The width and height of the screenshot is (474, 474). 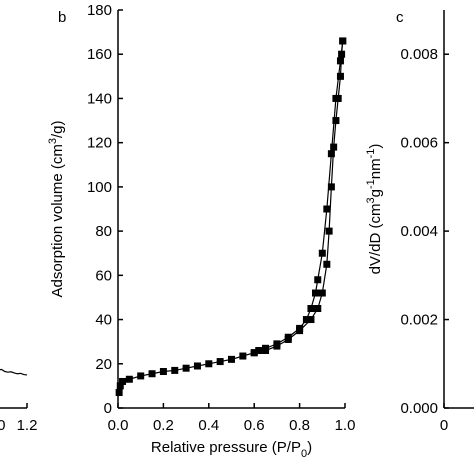 What do you see at coordinates (419, 143) in the screenshot?
I see `y-tick-label: 0.006` at bounding box center [419, 143].